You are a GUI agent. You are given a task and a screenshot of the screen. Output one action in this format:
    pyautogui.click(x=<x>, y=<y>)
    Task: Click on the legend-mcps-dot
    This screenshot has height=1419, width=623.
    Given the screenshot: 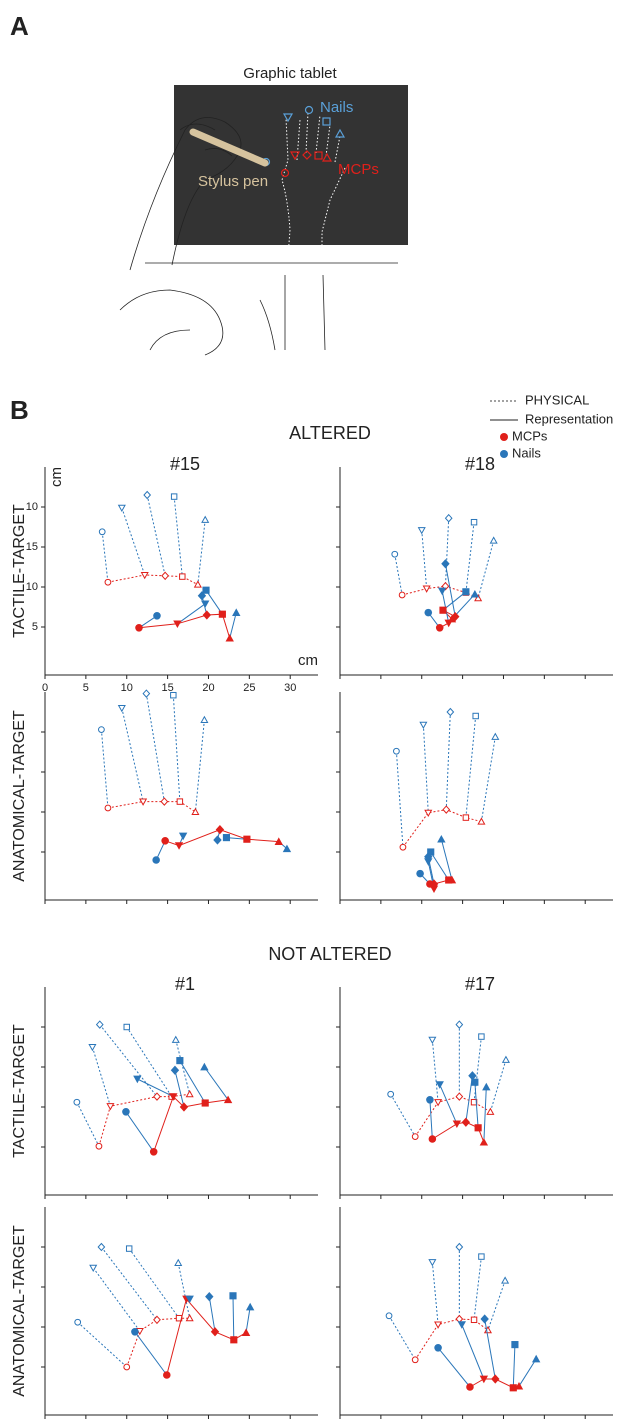 What is the action you would take?
    pyautogui.click(x=504, y=437)
    